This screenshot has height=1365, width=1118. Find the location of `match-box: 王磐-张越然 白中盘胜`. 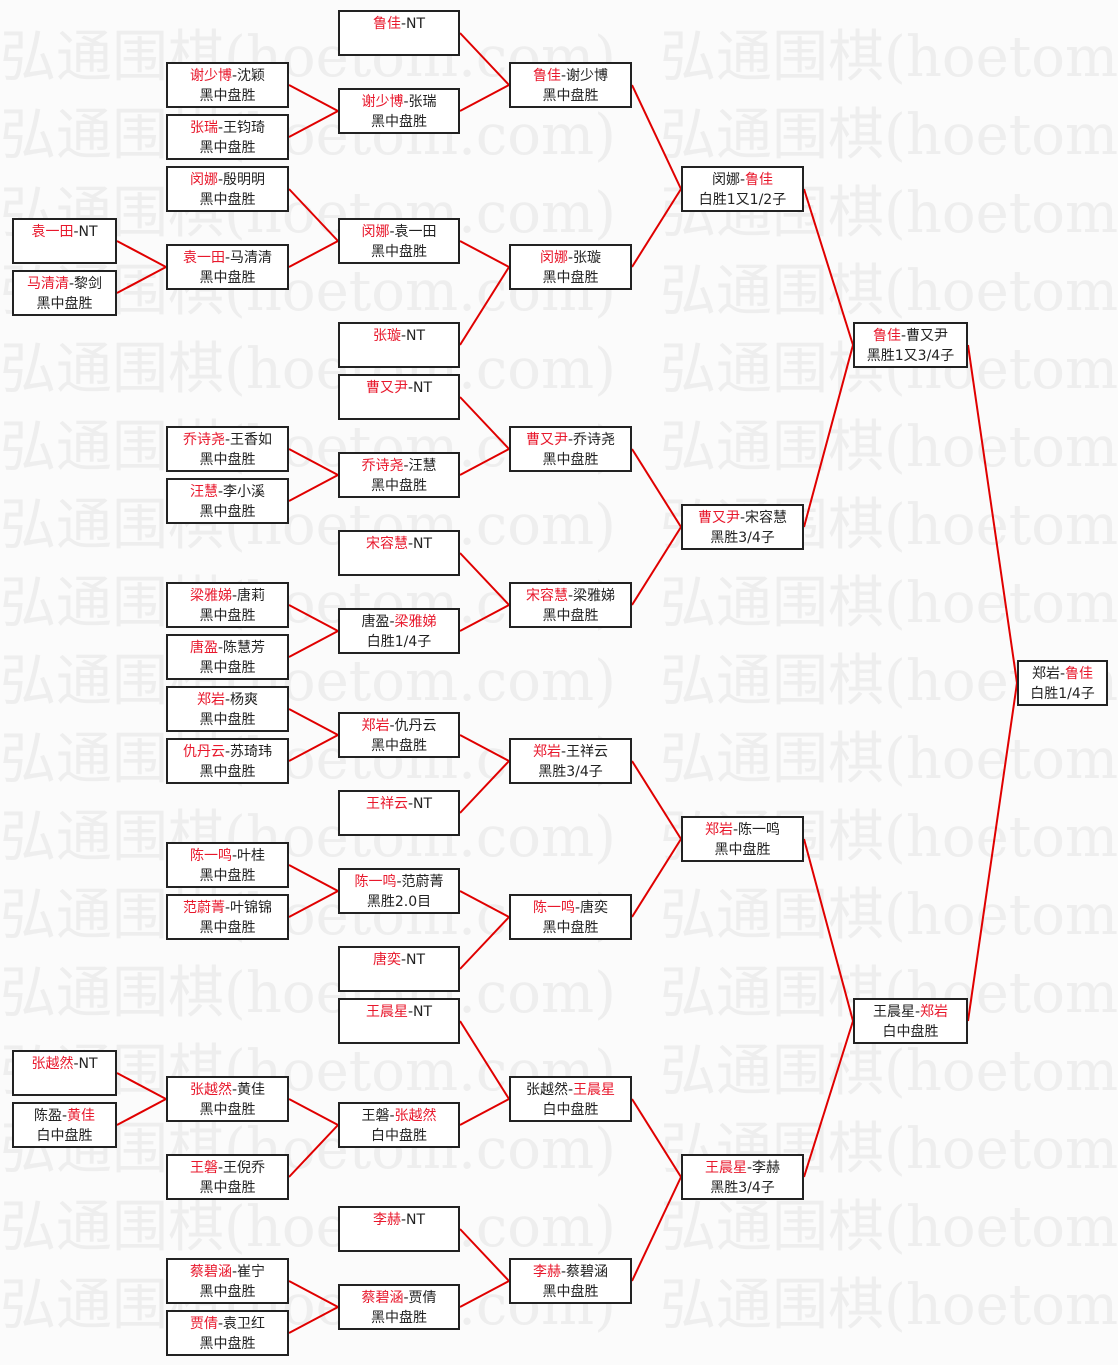

match-box: 王磐-张越然 白中盘胜 is located at coordinates (399, 1125).